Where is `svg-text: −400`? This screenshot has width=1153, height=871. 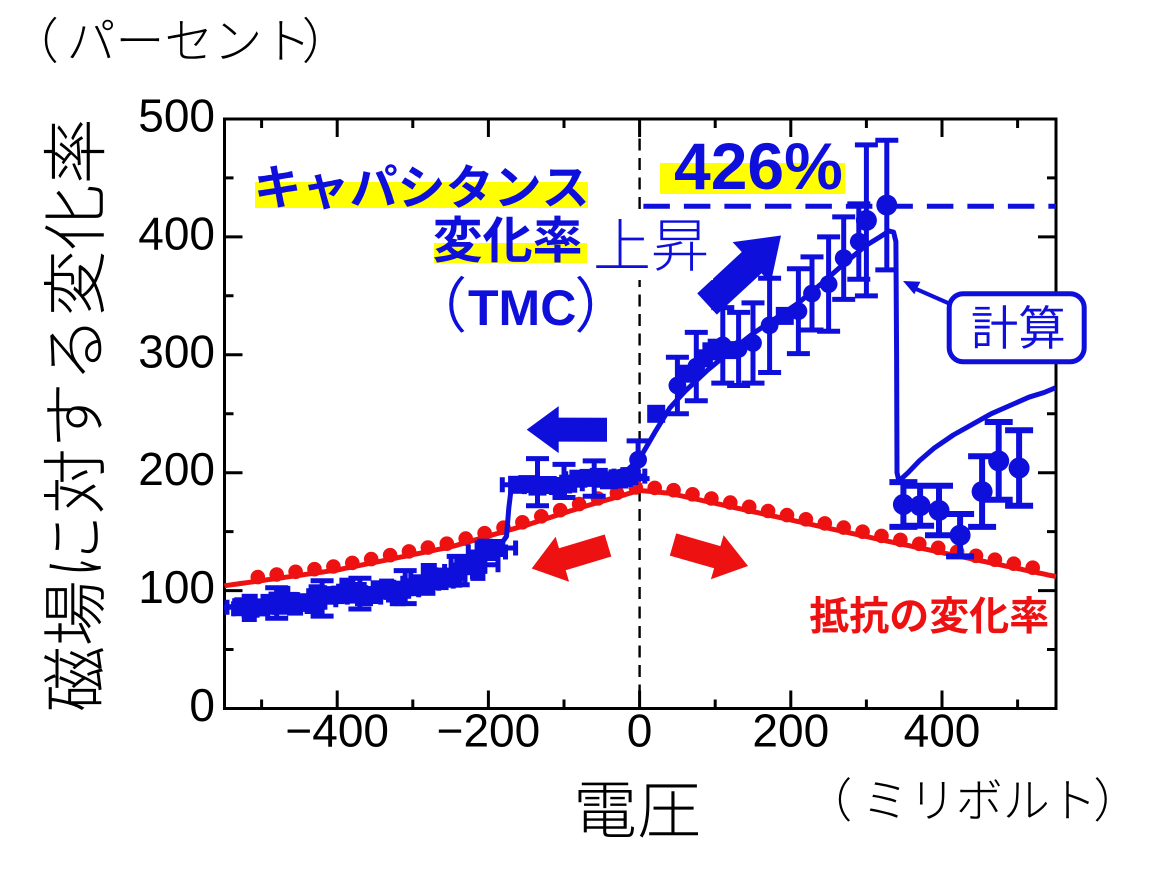 svg-text: −400 is located at coordinates (337, 731).